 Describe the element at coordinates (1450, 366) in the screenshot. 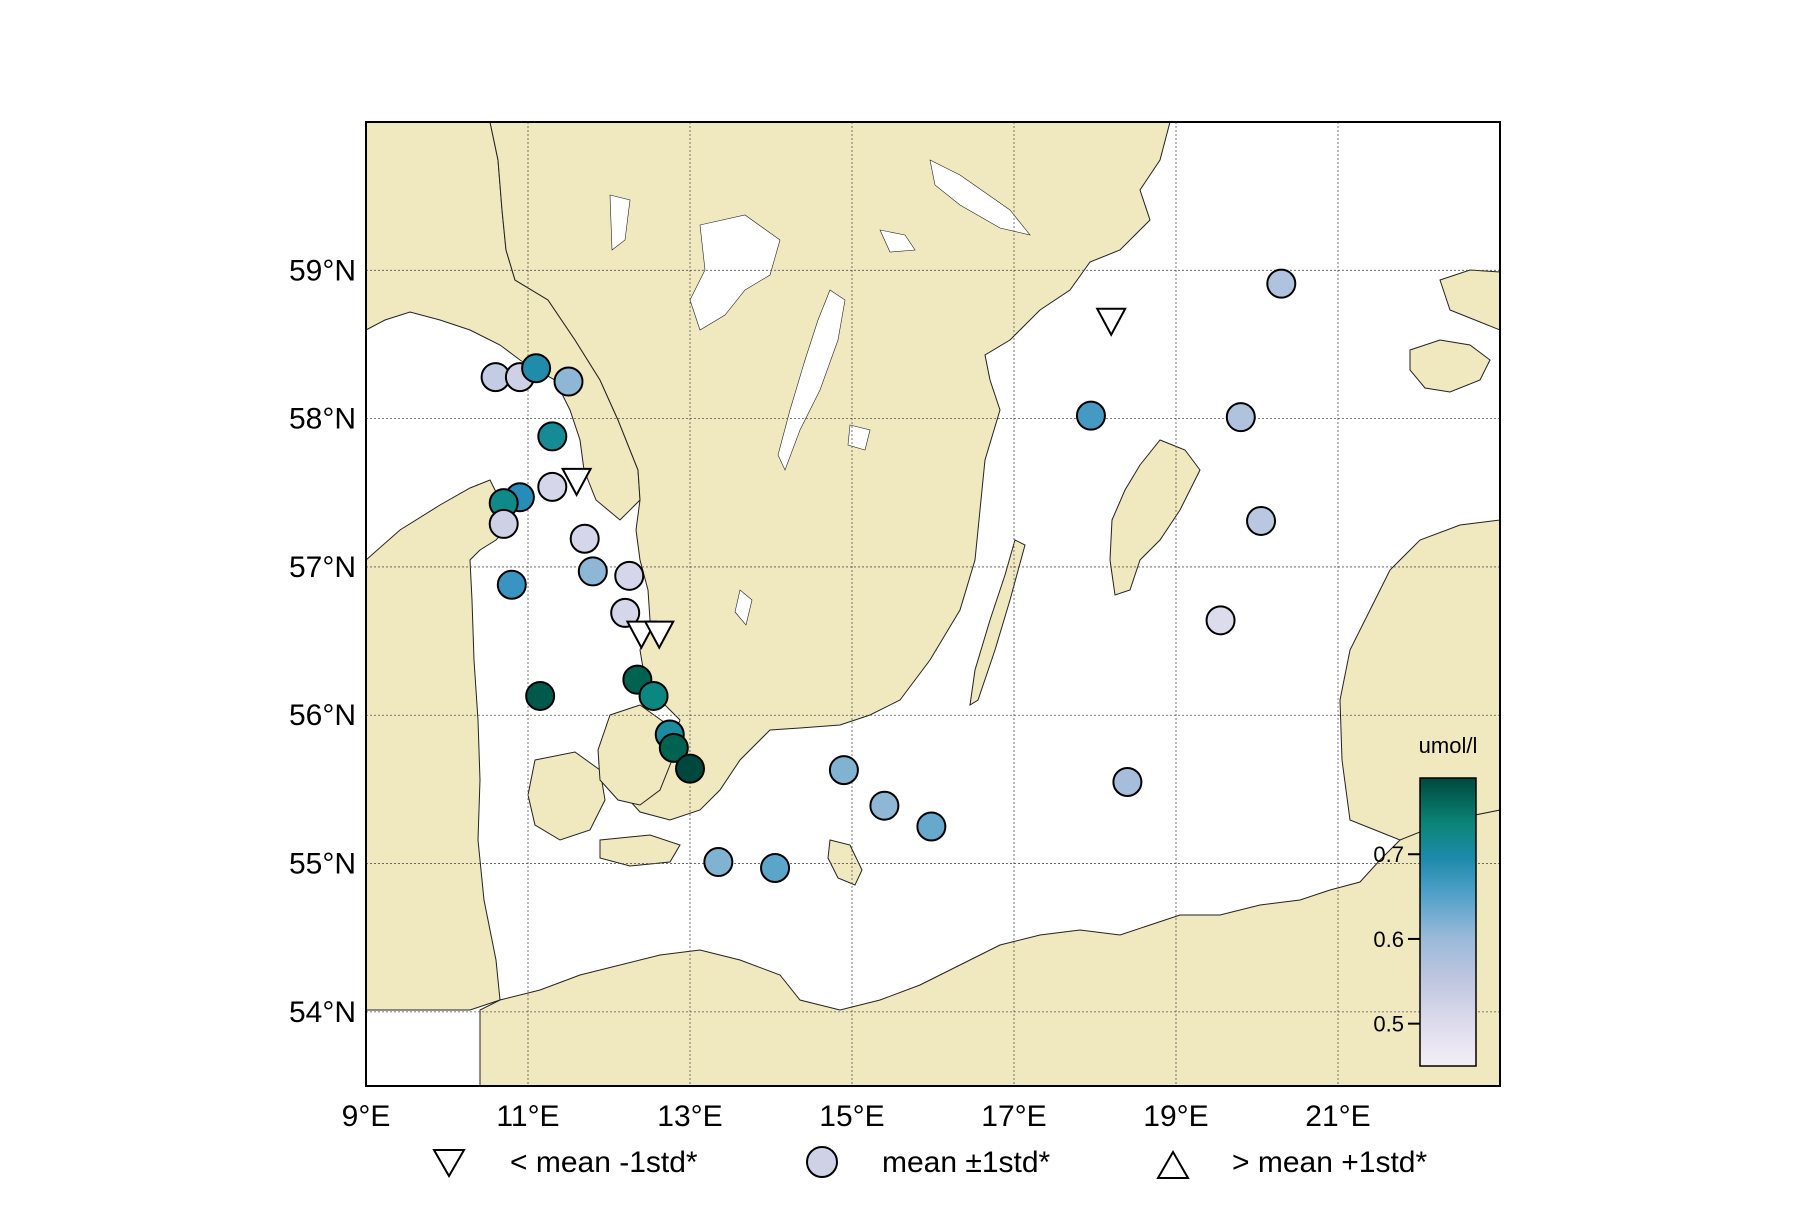

I see `land-saaremaa` at that location.